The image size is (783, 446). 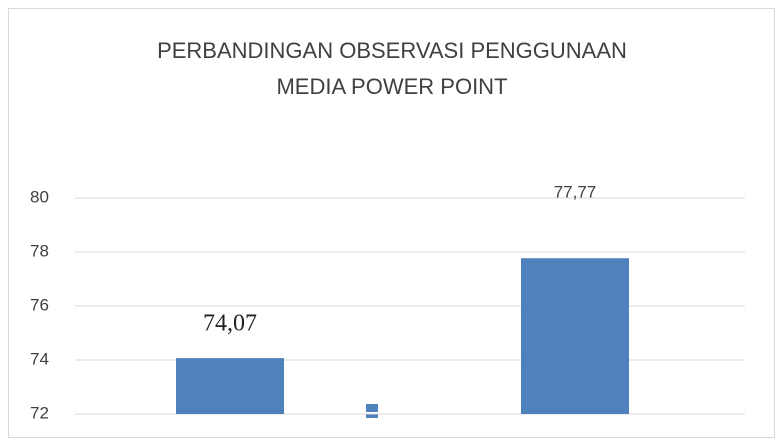 I want to click on chart-title: PERBANDINGAN OBSERVASI PENGGUNAAN, so click(x=392, y=50).